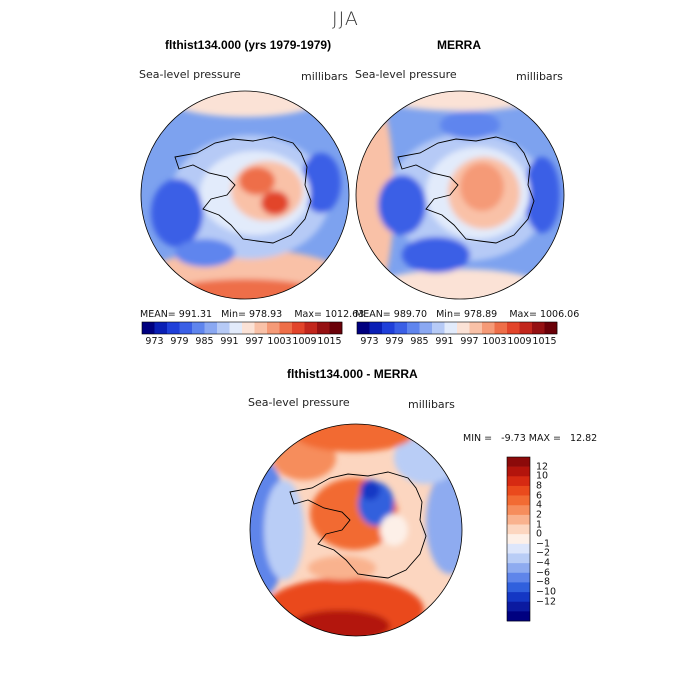 This screenshot has height=700, width=700. Describe the element at coordinates (299, 402) in the screenshot. I see `panel3-variable-label: Sea-level pressure` at that location.